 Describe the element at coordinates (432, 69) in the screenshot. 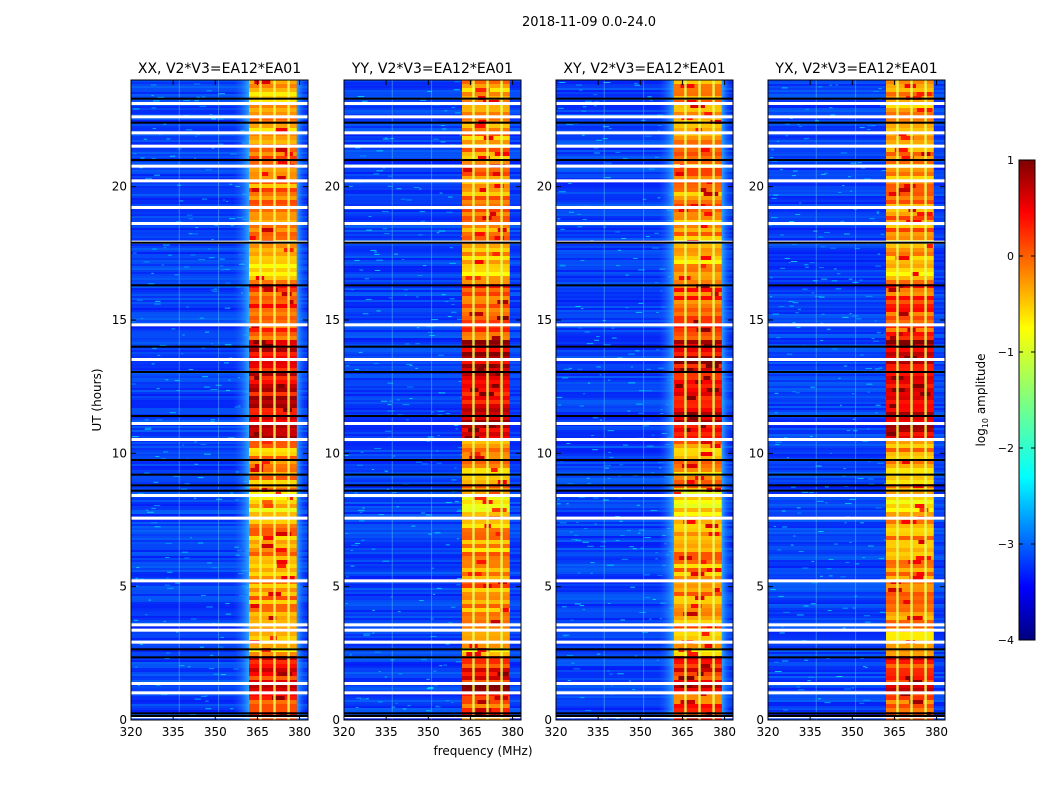

I see `panel-title: YY, V2*V3=EA12*EA01` at that location.